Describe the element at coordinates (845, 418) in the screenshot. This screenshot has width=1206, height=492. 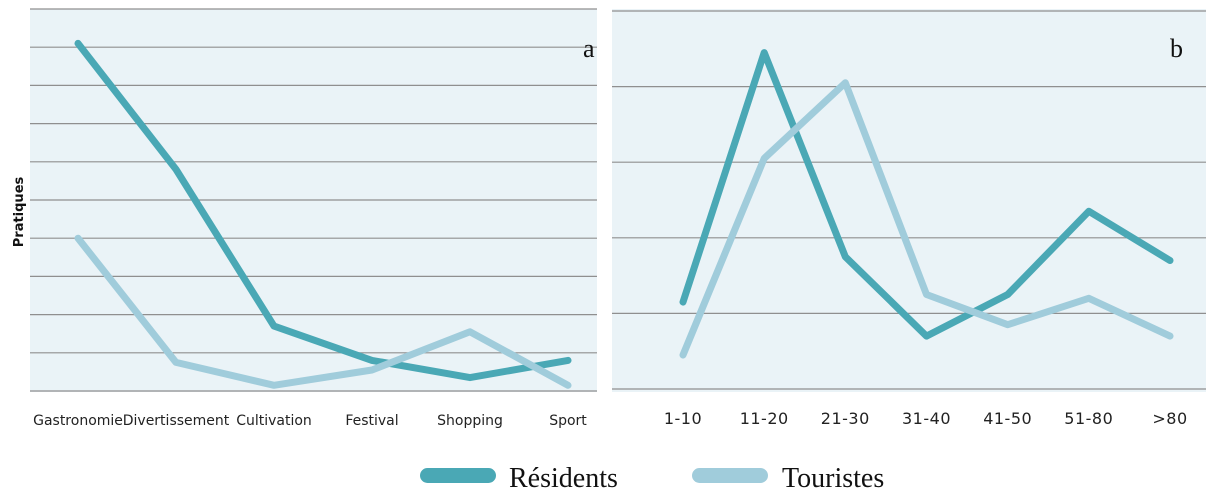
I see `panel-b-x-tick-label: 21-30` at that location.